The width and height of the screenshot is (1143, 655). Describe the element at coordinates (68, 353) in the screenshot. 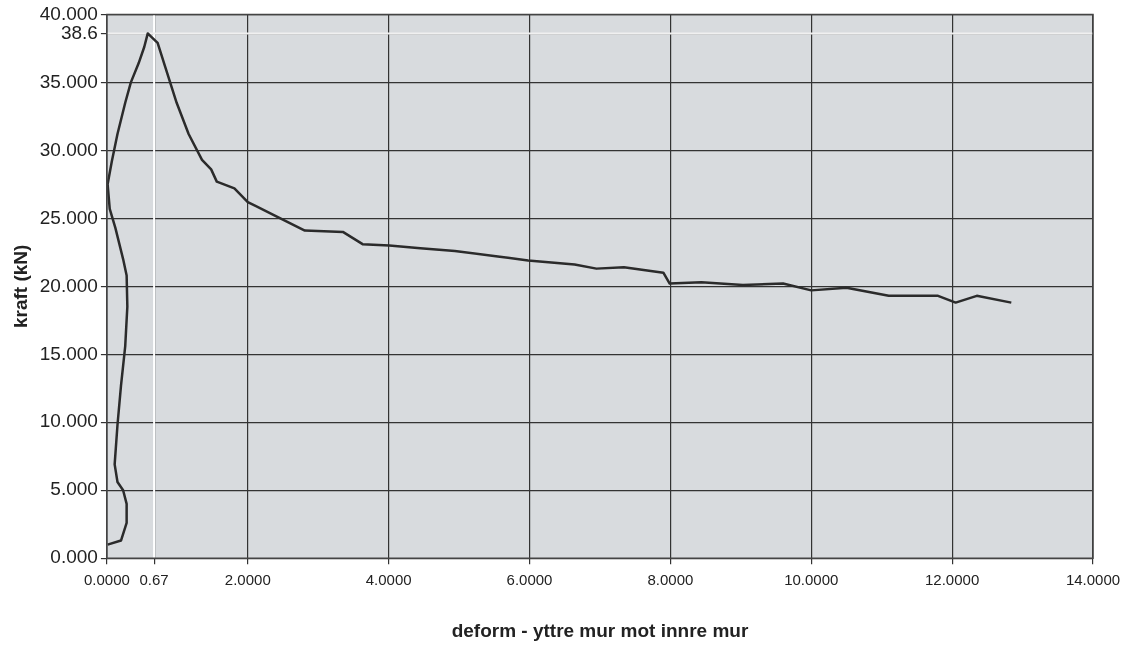

I see `y-tick-label: 15.000` at that location.